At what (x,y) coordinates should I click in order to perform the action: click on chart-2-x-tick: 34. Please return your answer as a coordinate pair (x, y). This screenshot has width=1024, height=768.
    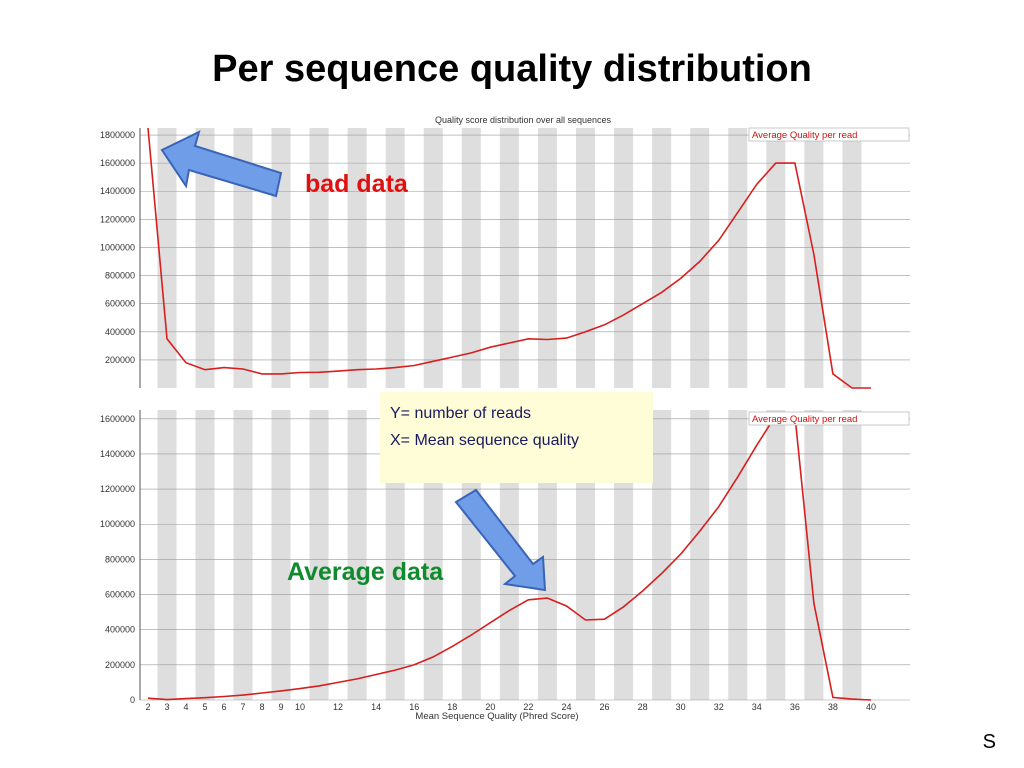
    Looking at the image, I should click on (757, 707).